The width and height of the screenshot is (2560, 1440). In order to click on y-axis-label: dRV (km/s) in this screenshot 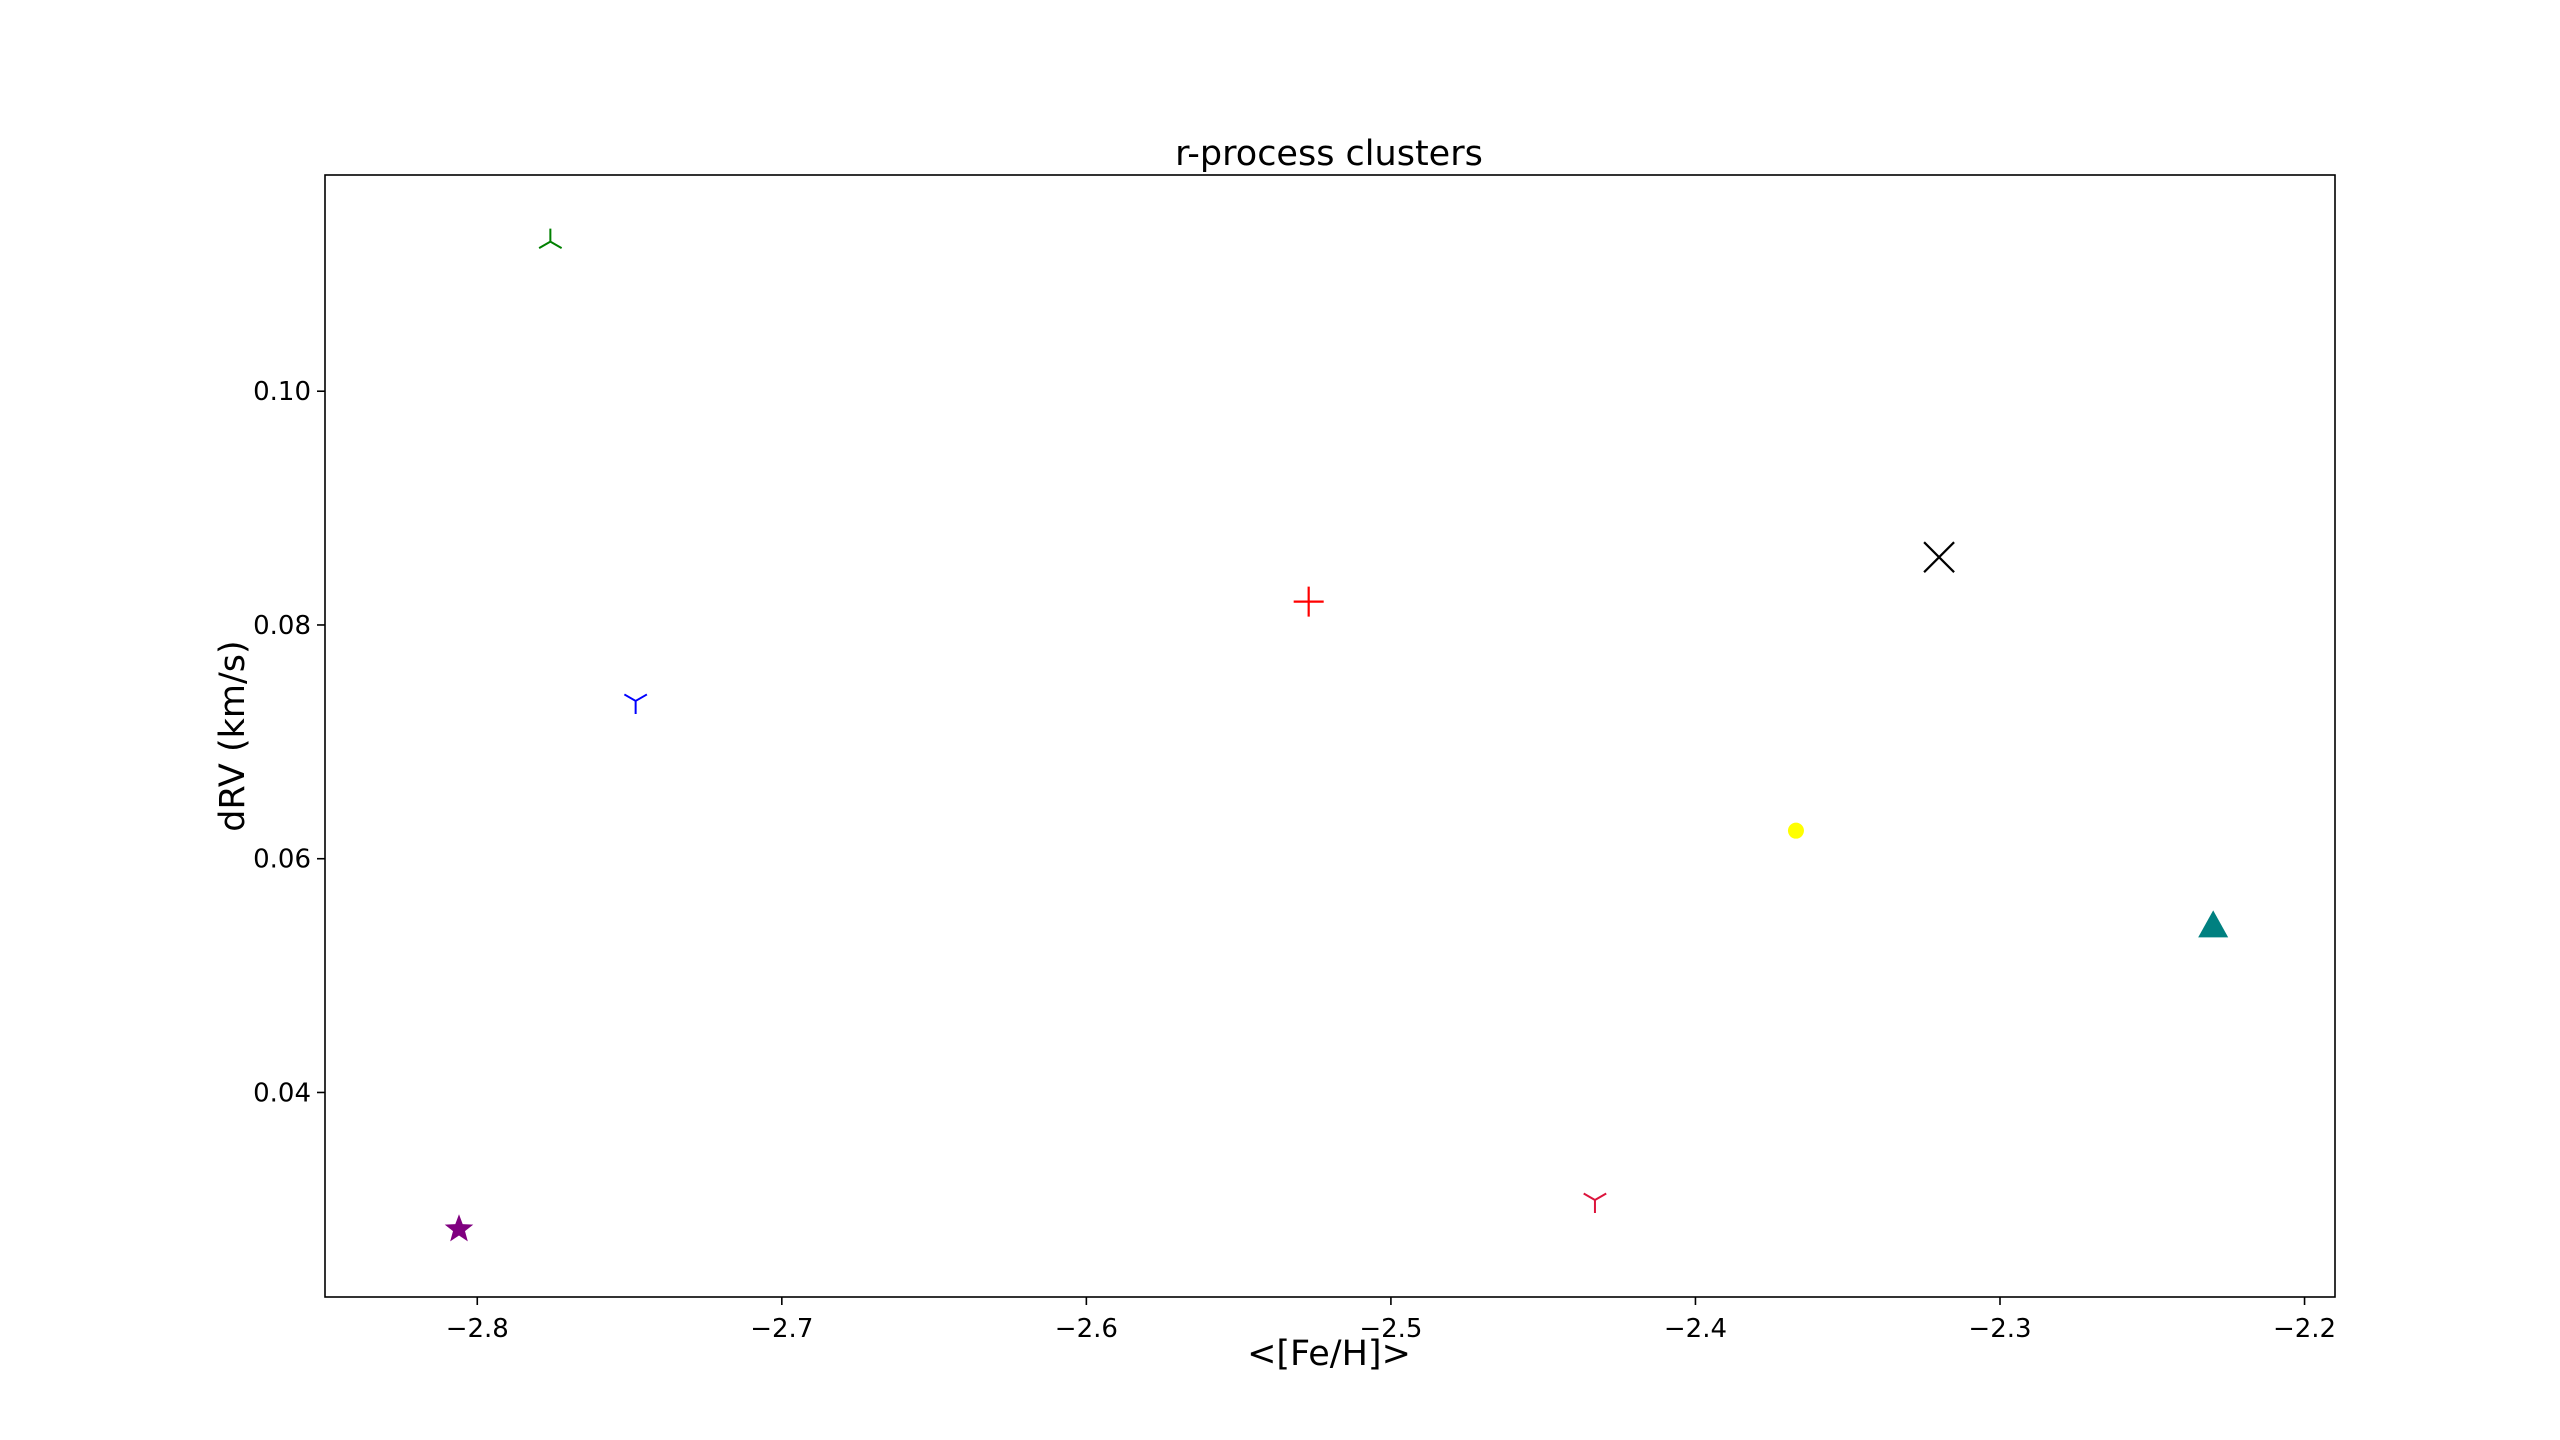, I will do `click(233, 735)`.